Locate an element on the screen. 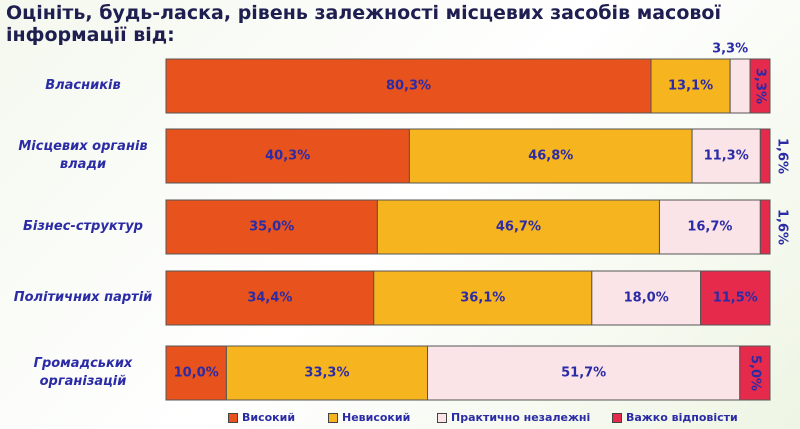  category-label: Громадських організацій is located at coordinates (83, 372).